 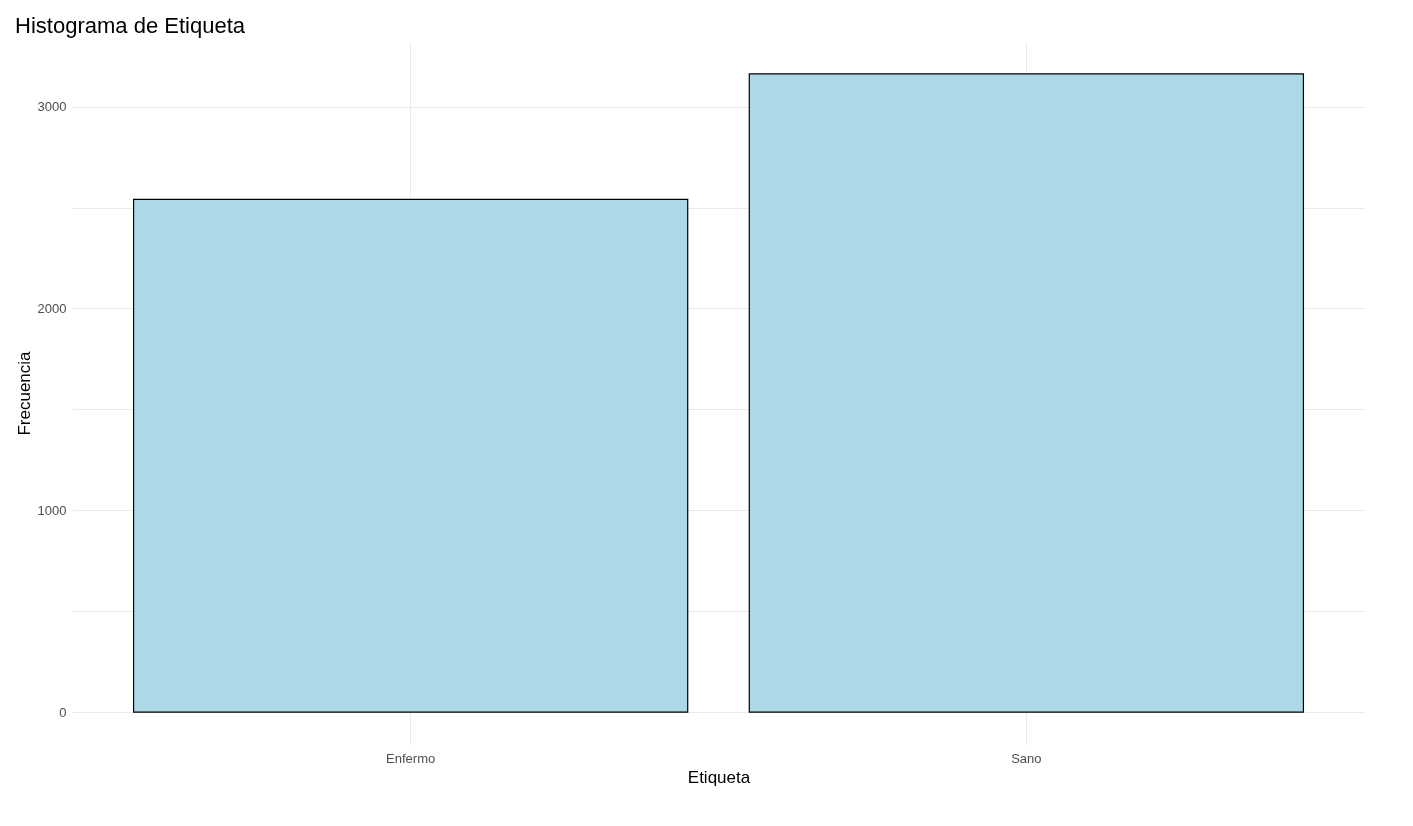 What do you see at coordinates (52, 308) in the screenshot?
I see `y-tick-label: 2000` at bounding box center [52, 308].